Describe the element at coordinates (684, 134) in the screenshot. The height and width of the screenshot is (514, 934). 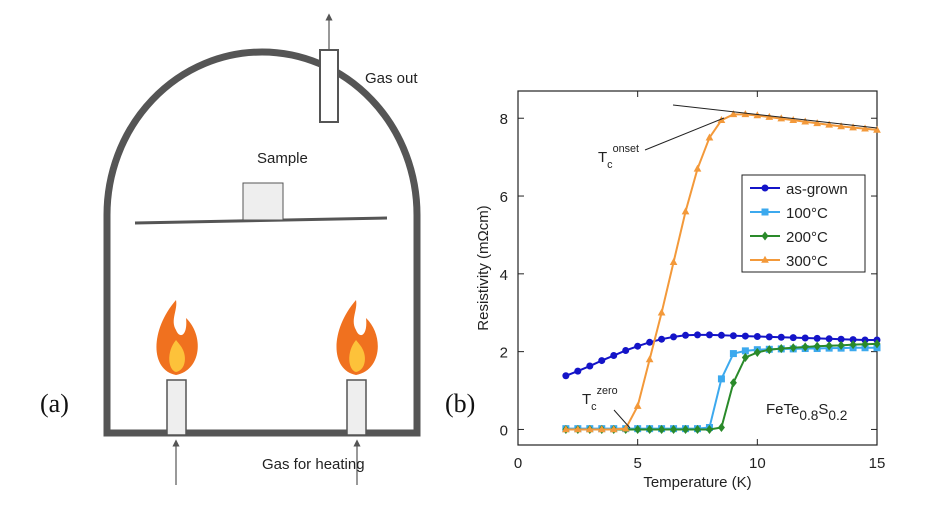
I see `onset-pointer` at that location.